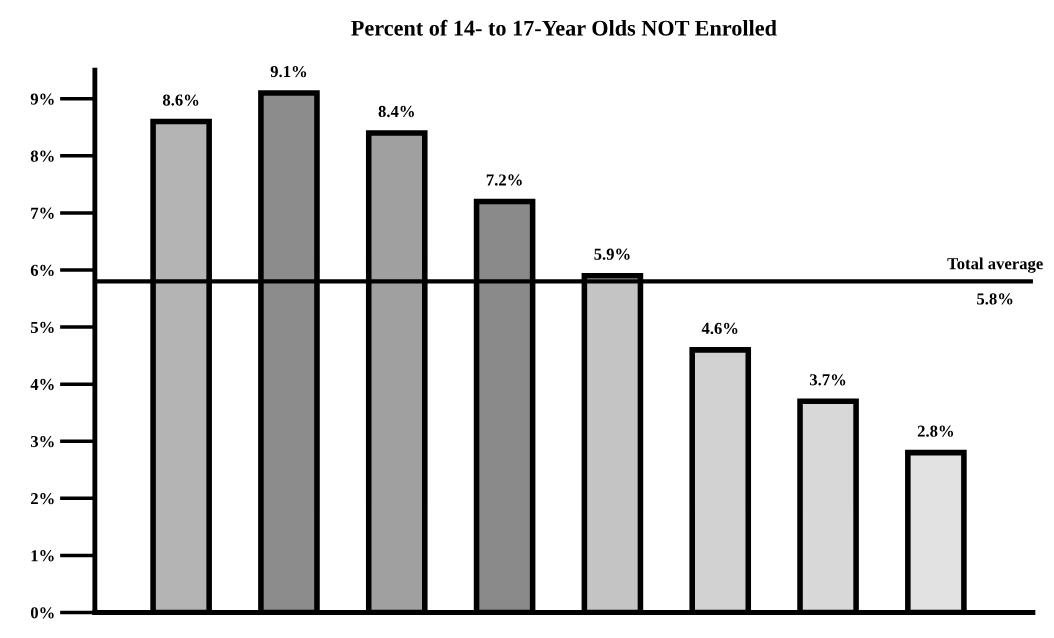 Image resolution: width=1054 pixels, height=638 pixels. What do you see at coordinates (42, 270) in the screenshot?
I see `y-tick-label: 6%` at bounding box center [42, 270].